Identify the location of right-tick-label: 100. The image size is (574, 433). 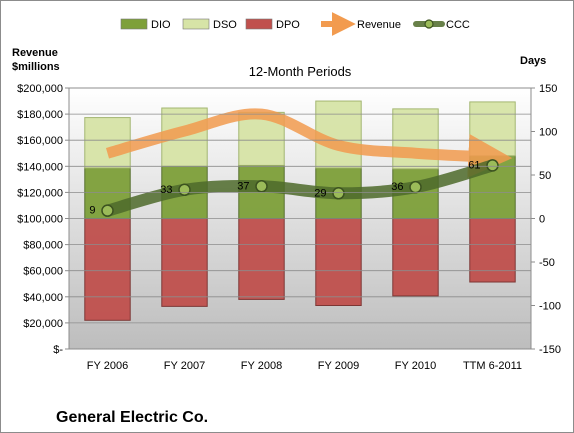
(548, 133).